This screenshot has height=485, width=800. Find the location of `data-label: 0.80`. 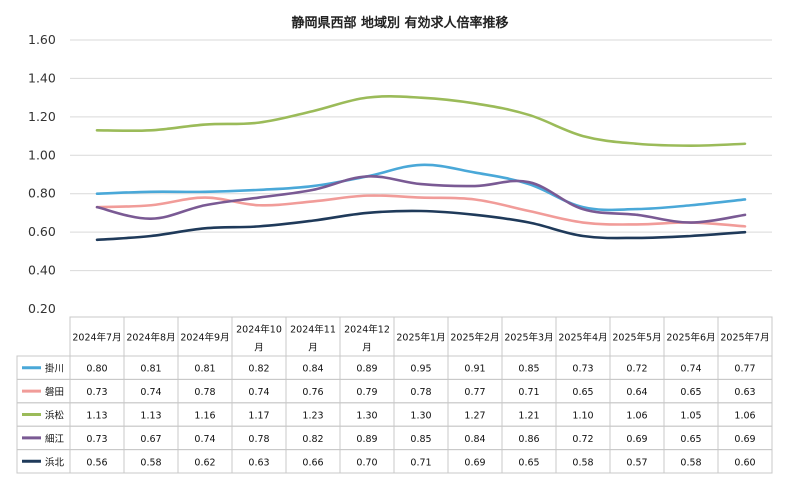

data-label: 0.80 is located at coordinates (96, 369).